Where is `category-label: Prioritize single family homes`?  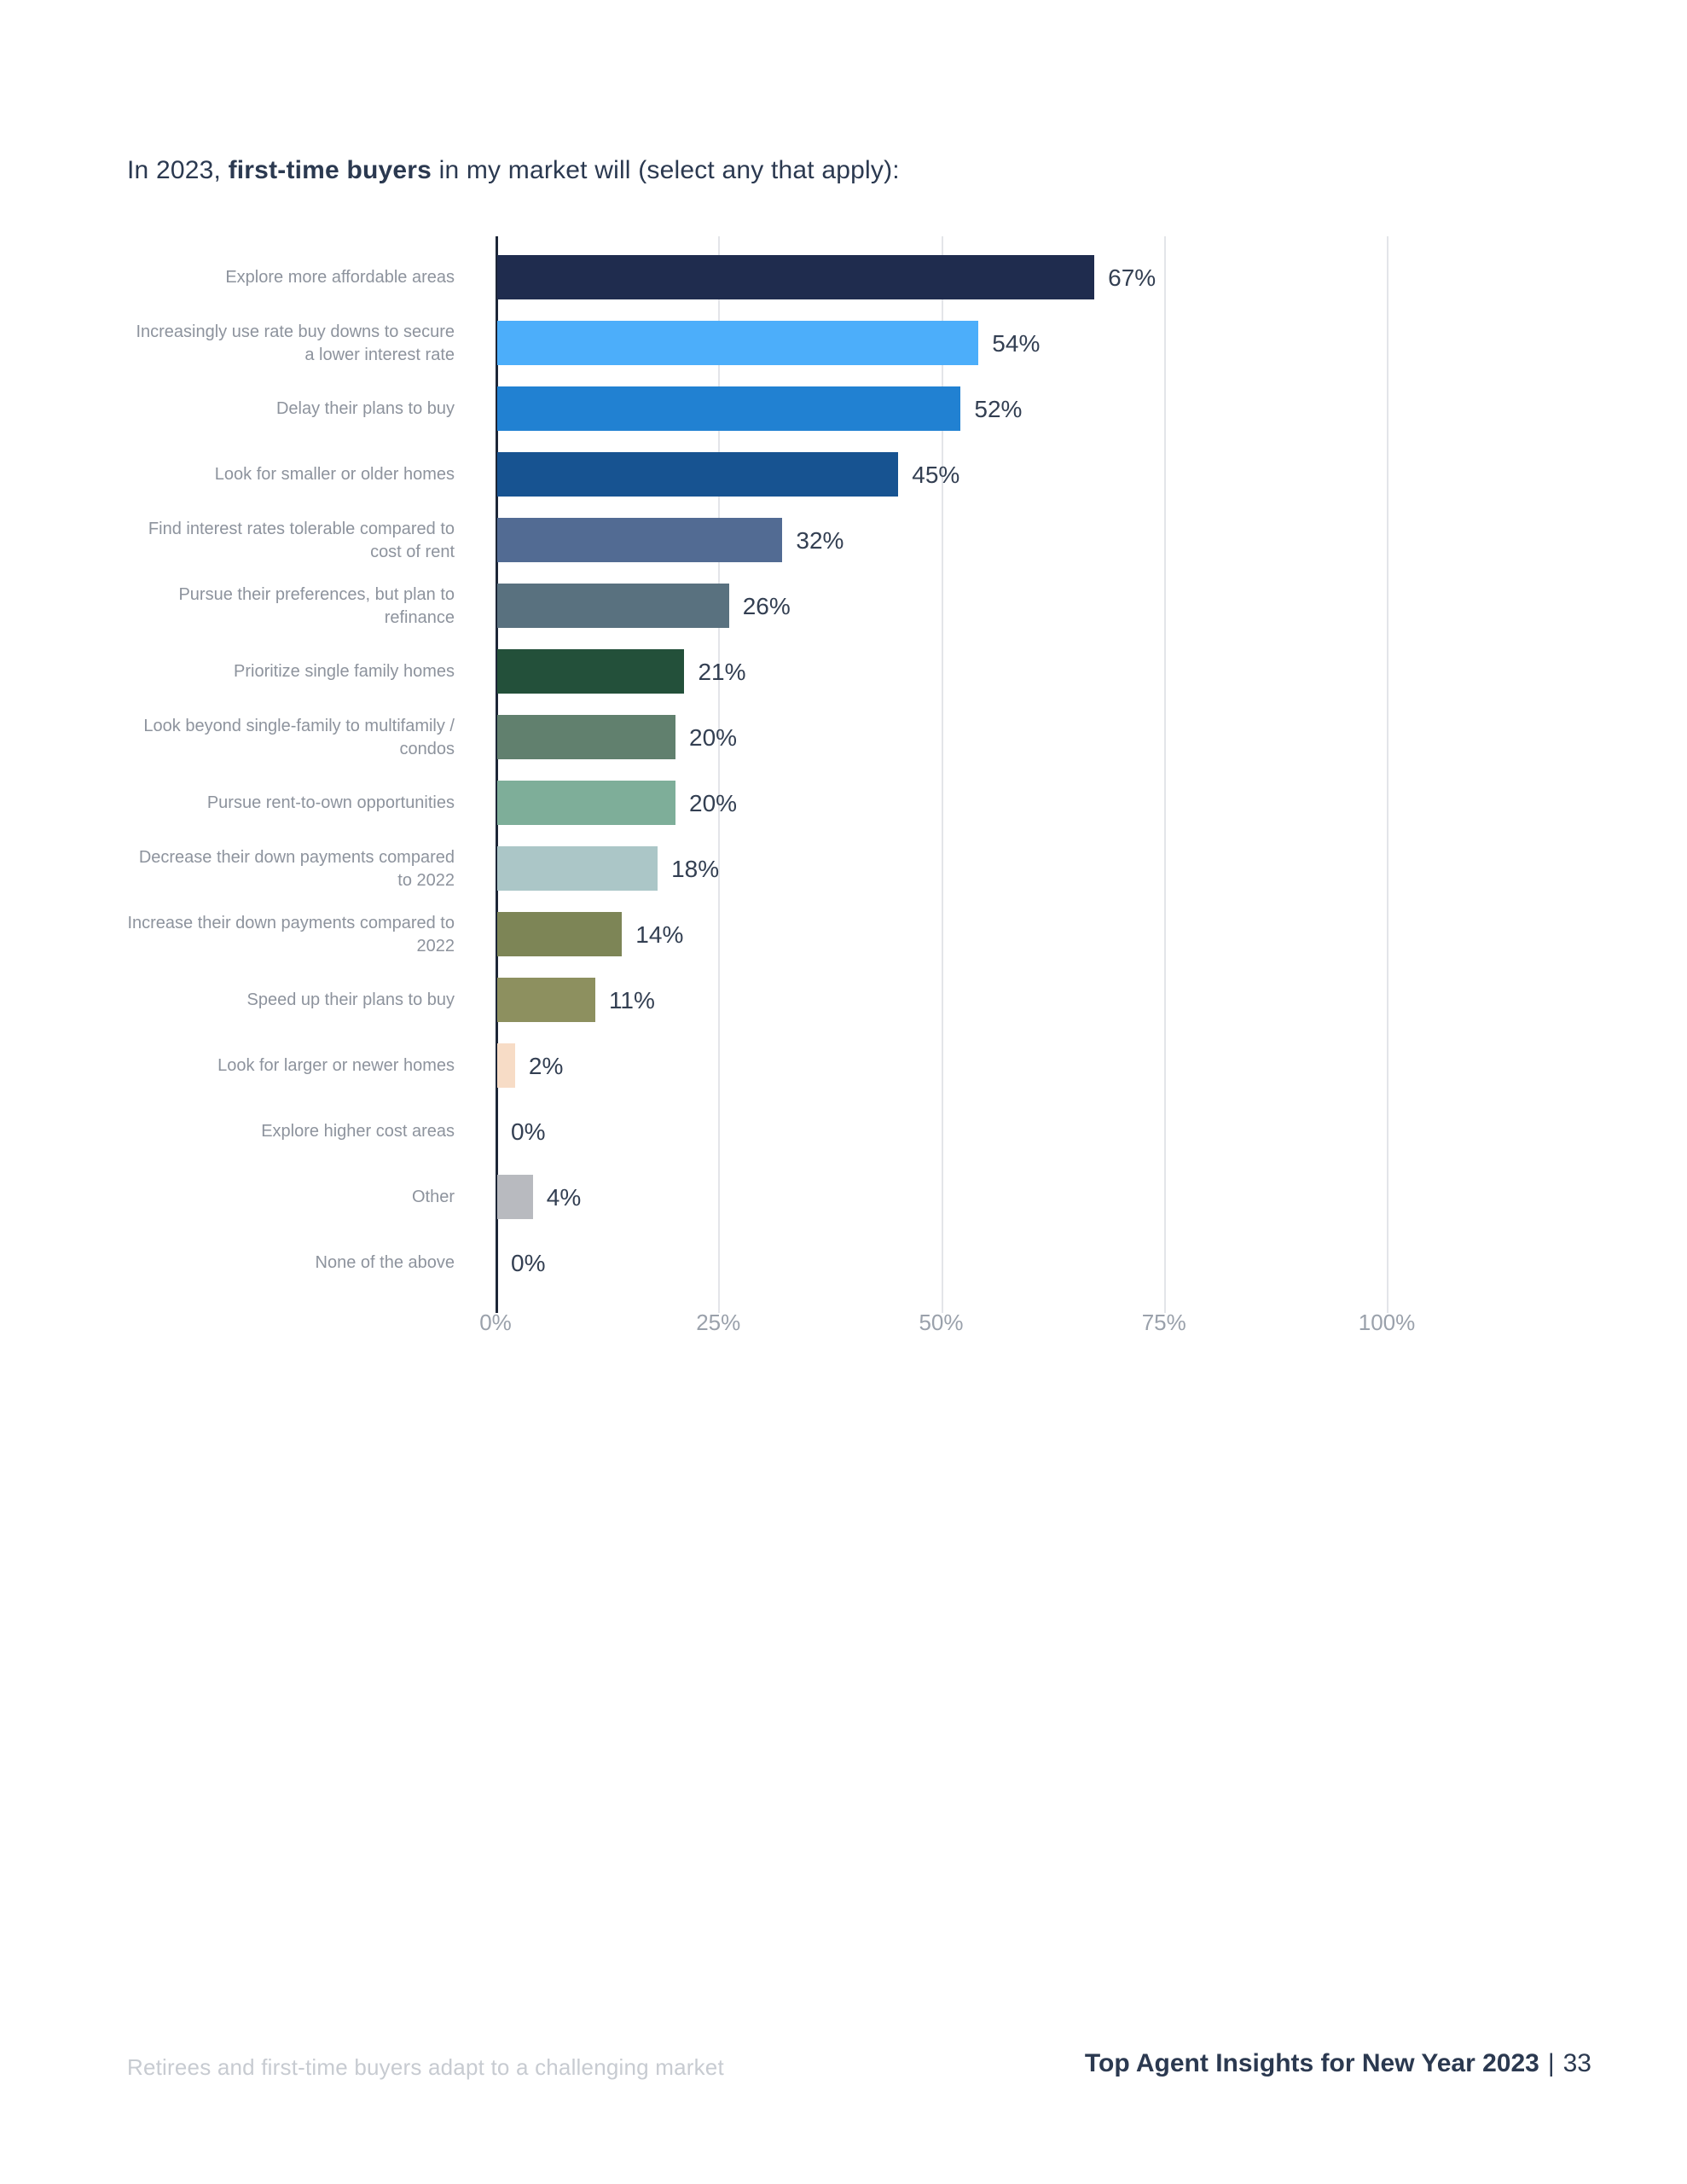
category-label: Prioritize single family homes is located at coordinates (345, 671).